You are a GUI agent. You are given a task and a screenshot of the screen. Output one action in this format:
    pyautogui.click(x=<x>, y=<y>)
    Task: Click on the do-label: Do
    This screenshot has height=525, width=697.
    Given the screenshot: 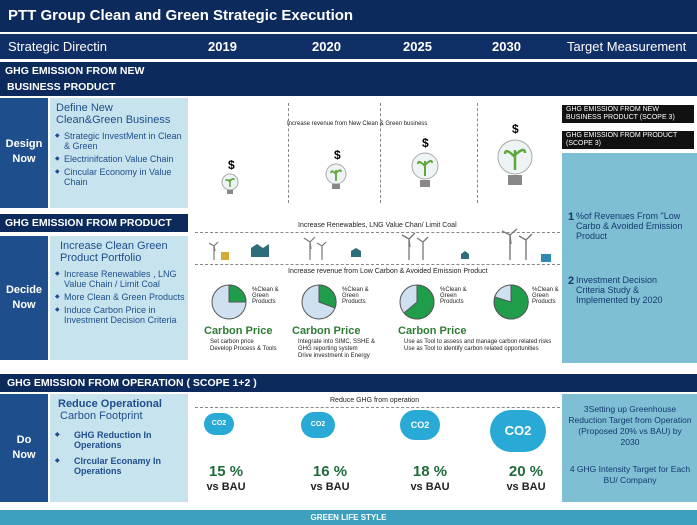 What is the action you would take?
    pyautogui.click(x=24, y=440)
    